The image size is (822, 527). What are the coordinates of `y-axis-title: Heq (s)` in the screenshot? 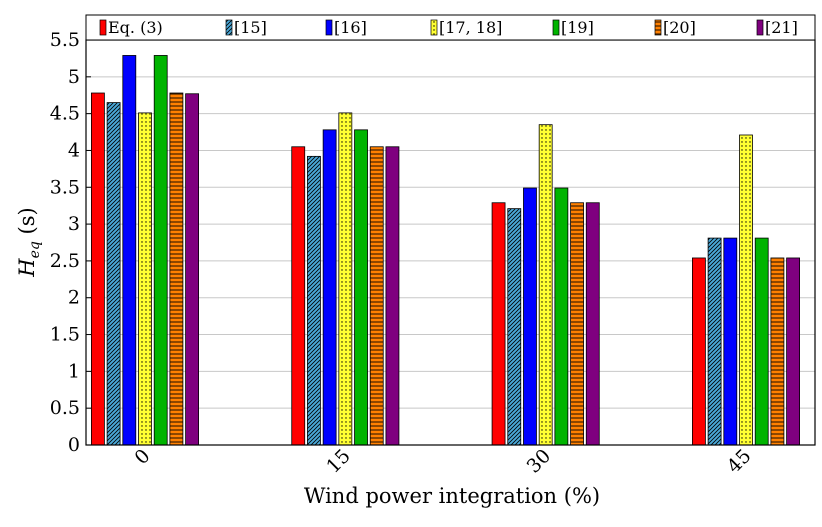 It's located at (29, 242).